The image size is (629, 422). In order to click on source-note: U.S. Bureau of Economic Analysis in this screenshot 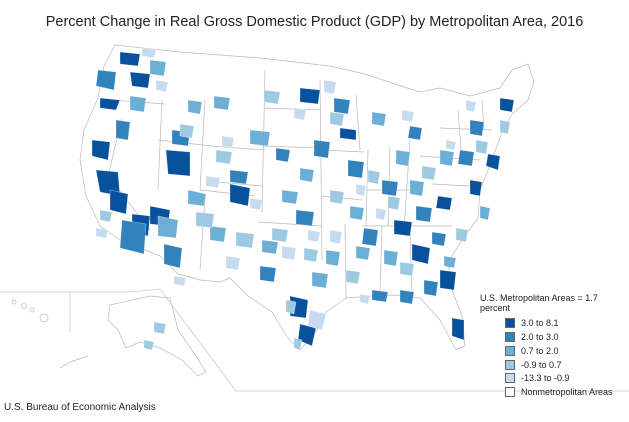, I will do `click(80, 407)`.